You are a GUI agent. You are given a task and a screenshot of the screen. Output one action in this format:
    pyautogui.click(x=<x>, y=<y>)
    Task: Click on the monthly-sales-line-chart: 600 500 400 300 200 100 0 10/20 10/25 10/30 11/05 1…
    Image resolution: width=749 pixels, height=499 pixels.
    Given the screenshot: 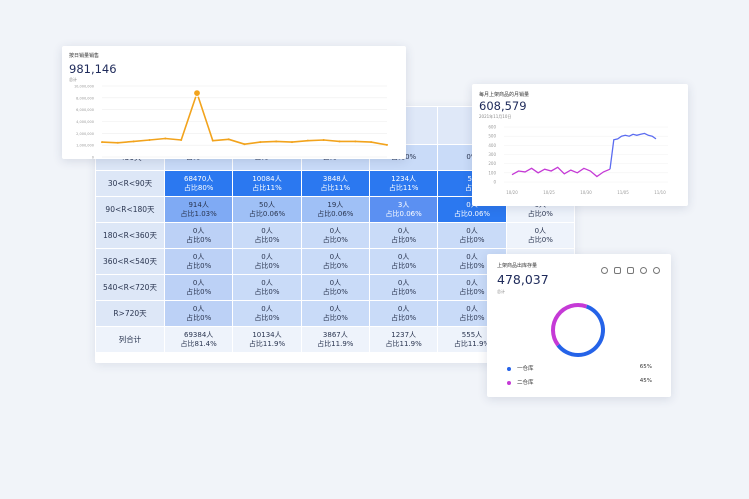 What is the action you would take?
    pyautogui.click(x=578, y=160)
    